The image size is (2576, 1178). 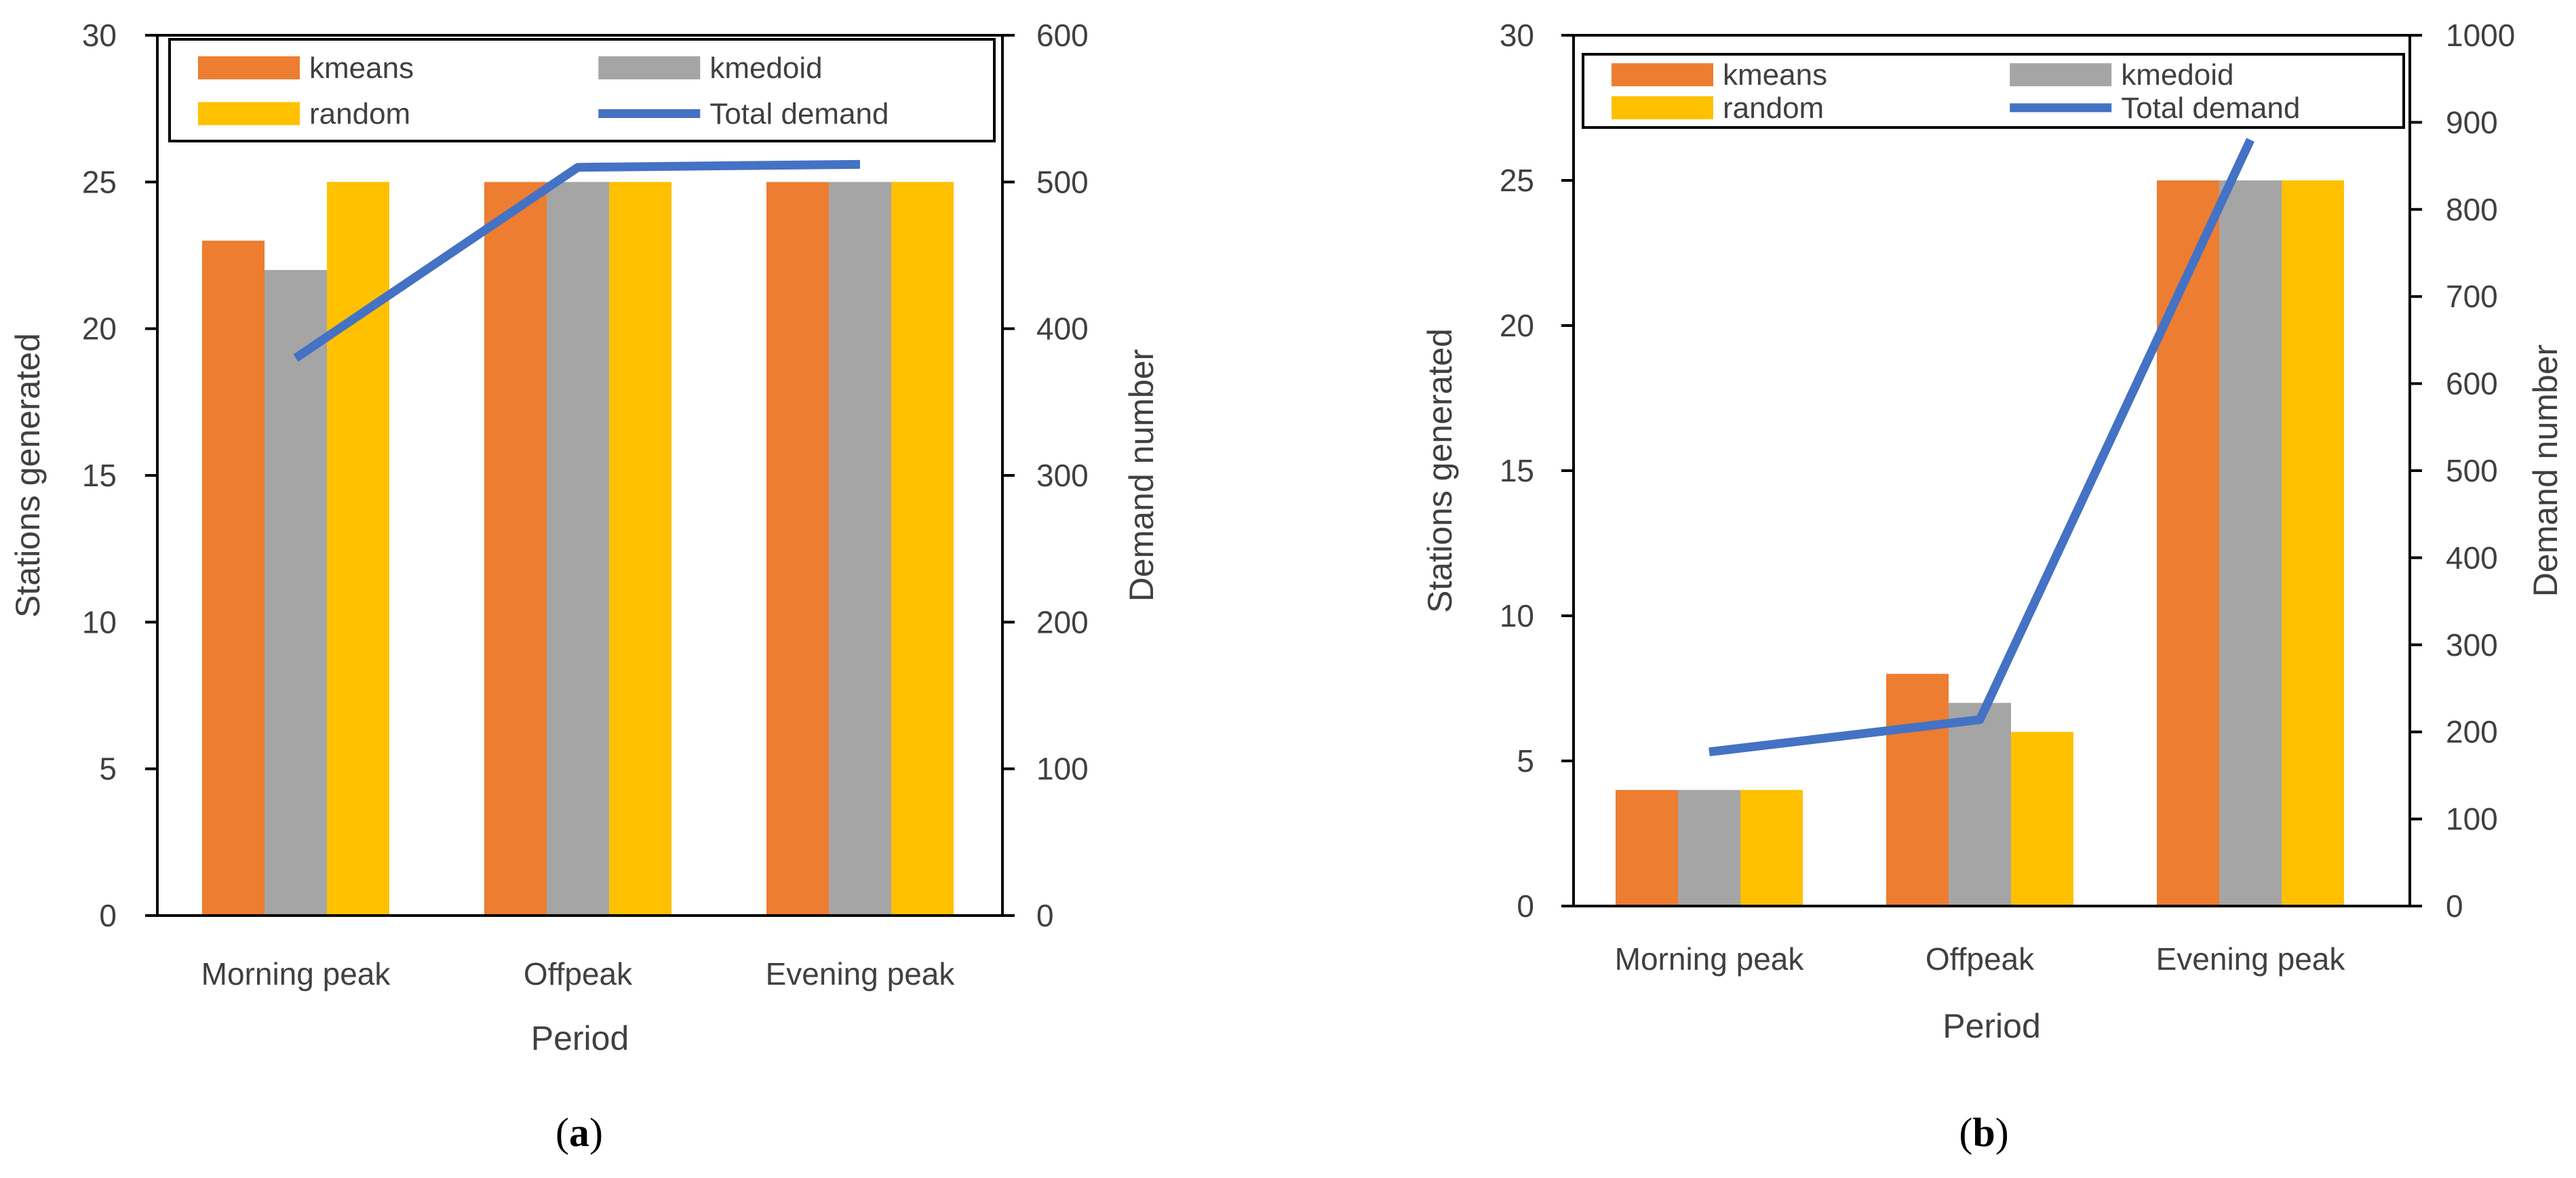 What do you see at coordinates (2480, 36) in the screenshot?
I see `y2-tick-label: 1000` at bounding box center [2480, 36].